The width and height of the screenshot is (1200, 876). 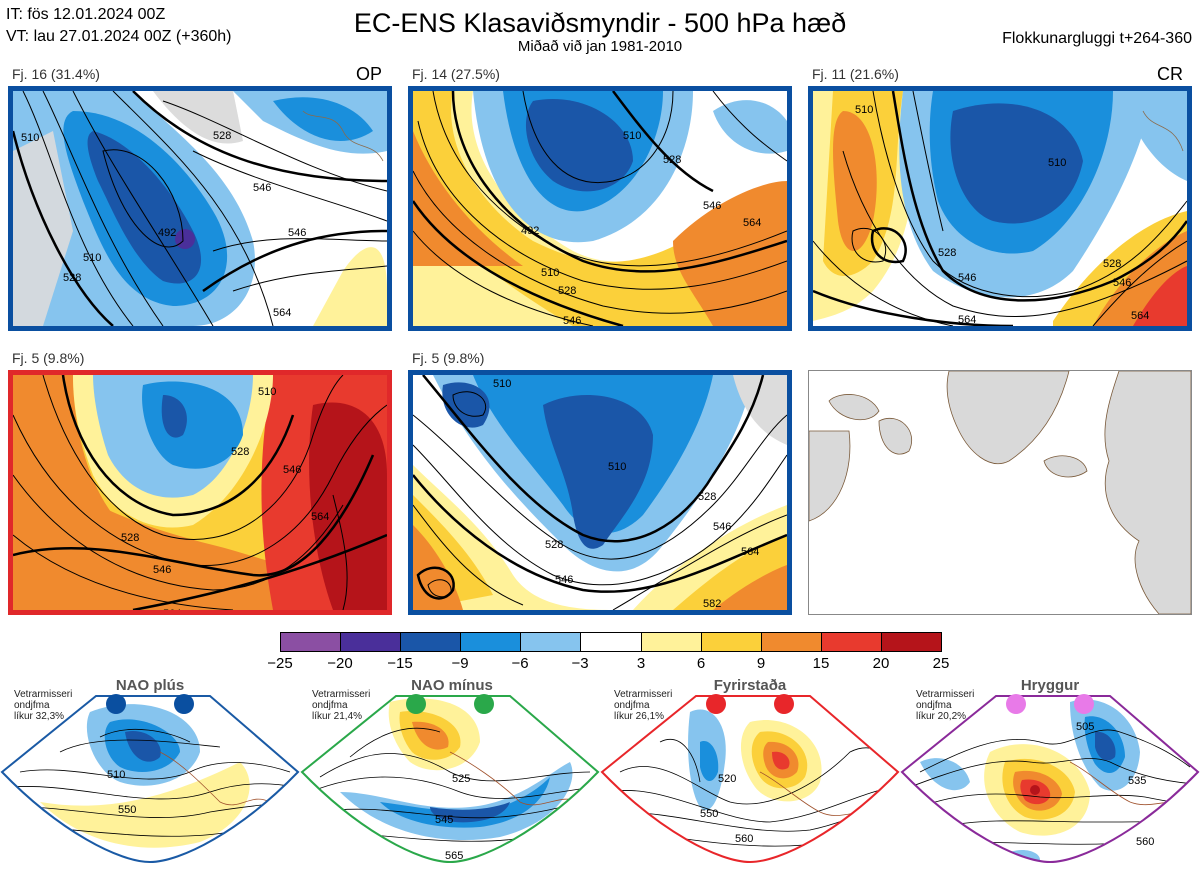 I want to click on panel-1-tag: OP, so click(x=369, y=74).